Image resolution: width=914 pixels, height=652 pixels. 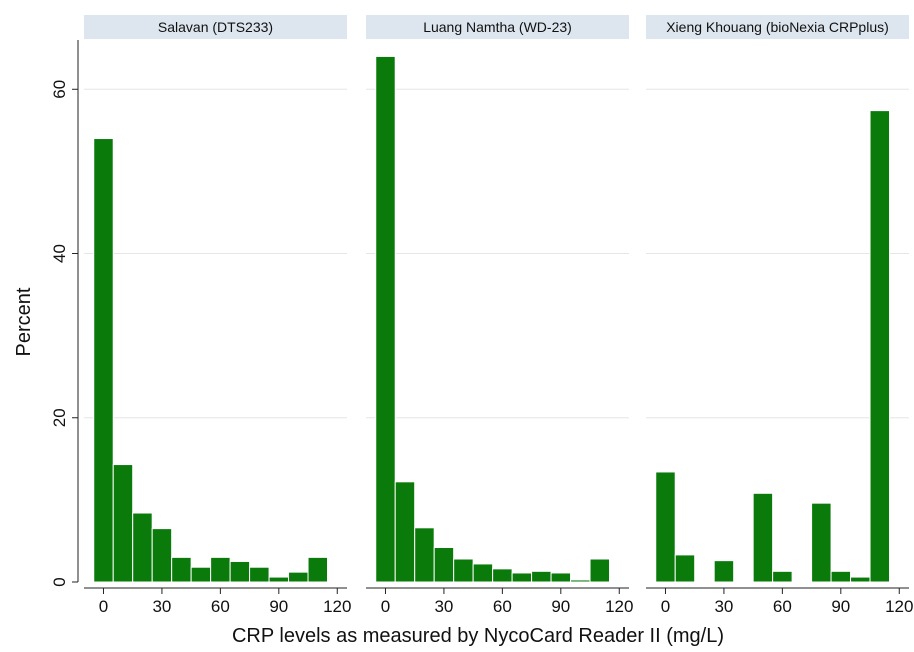 I want to click on panel-title: Luang Namtha (WD-23), so click(x=497, y=27).